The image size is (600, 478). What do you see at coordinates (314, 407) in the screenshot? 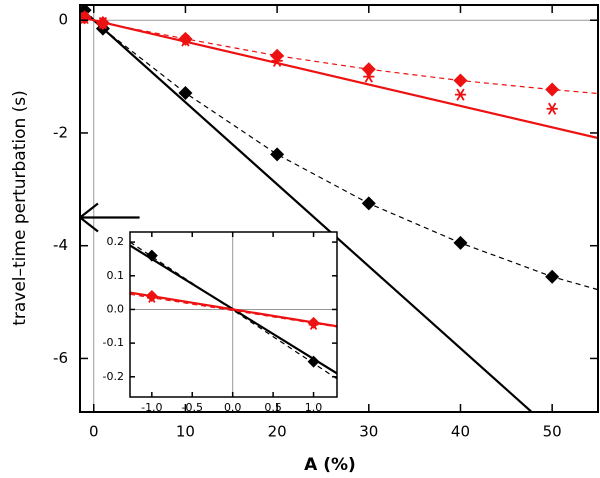
I see `x-tick-label: 1.0` at bounding box center [314, 407].